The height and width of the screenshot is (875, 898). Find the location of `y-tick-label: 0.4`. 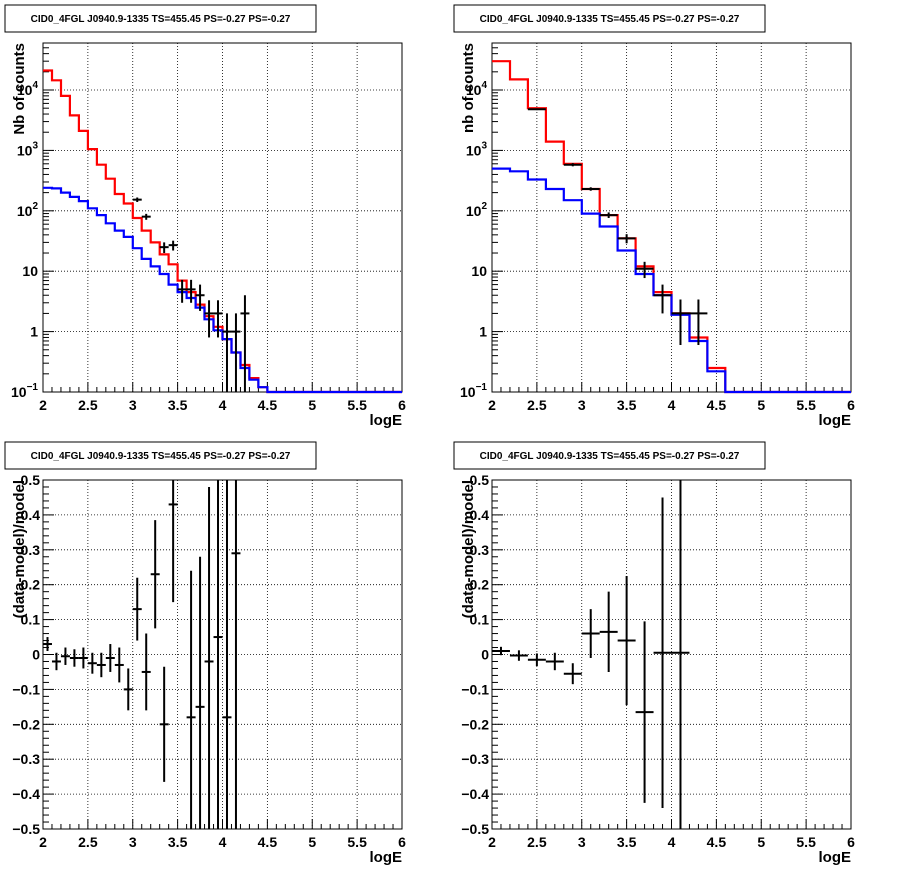

y-tick-label: 0.4 is located at coordinates (31, 515).